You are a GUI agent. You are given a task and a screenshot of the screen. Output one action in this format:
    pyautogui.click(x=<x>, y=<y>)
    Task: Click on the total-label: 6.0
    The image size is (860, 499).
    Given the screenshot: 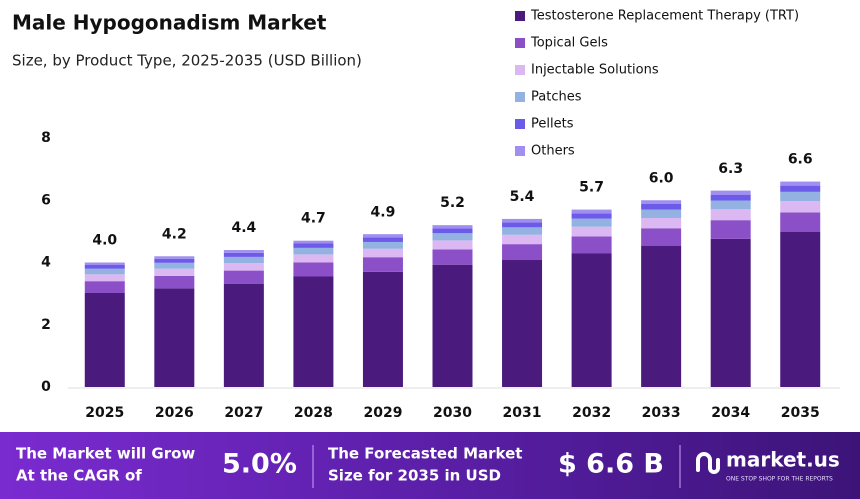 What is the action you would take?
    pyautogui.click(x=661, y=178)
    